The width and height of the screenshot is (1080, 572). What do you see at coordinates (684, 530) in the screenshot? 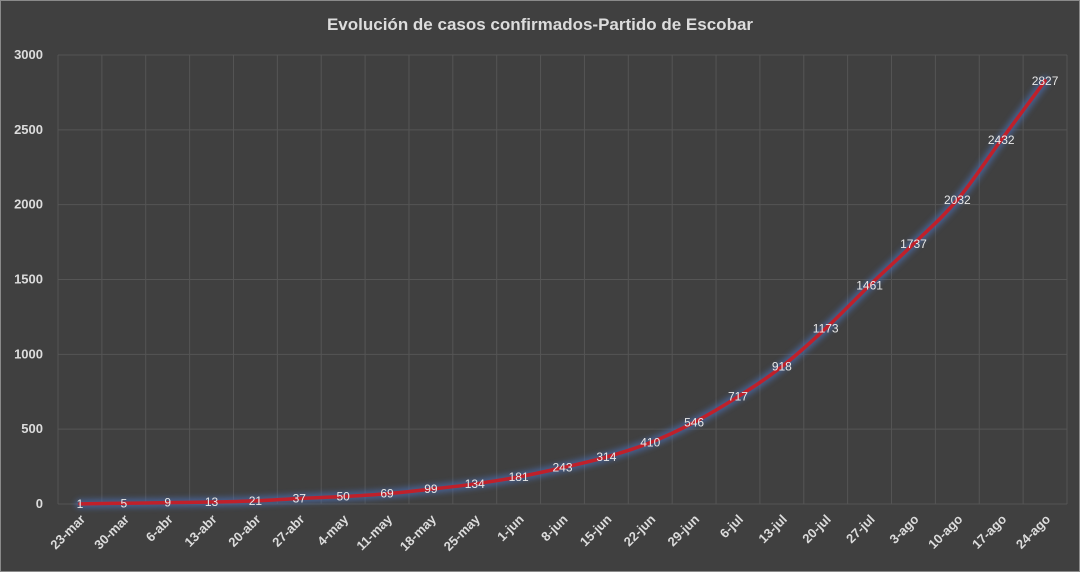
I see `x-tick-label: 29-jun` at bounding box center [684, 530].